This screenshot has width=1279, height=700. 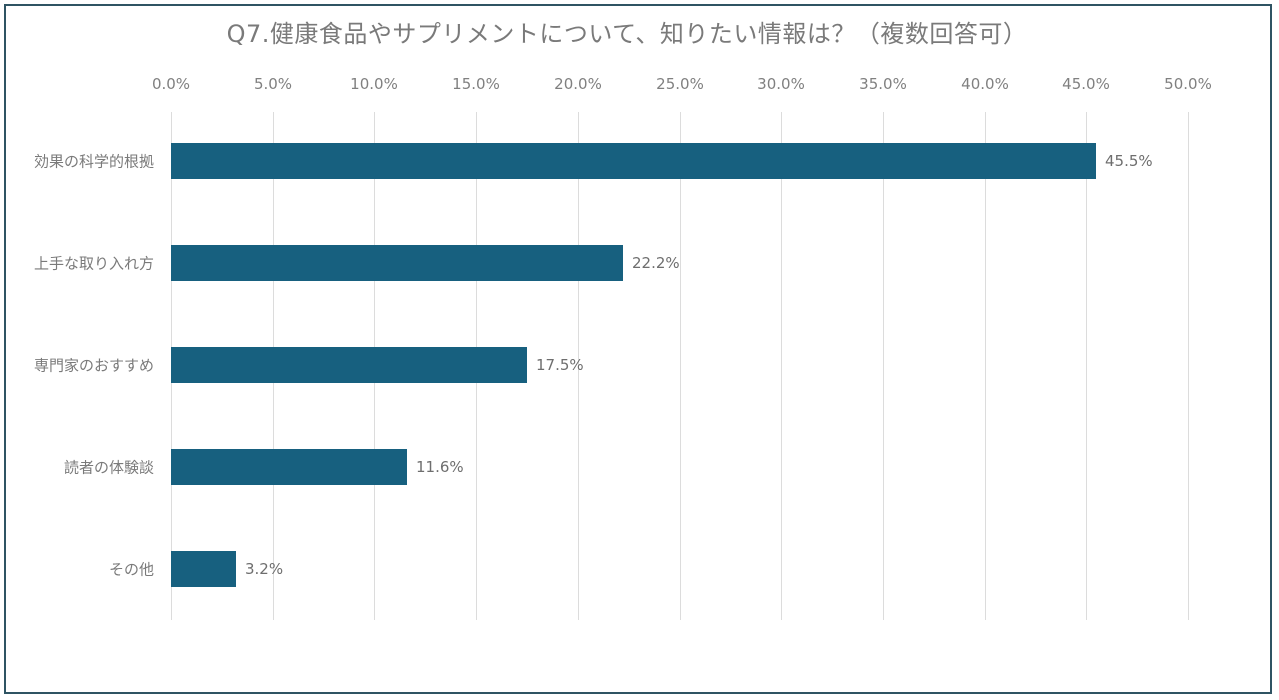 I want to click on category-label: 上手な取り入れ方, so click(x=93, y=263).